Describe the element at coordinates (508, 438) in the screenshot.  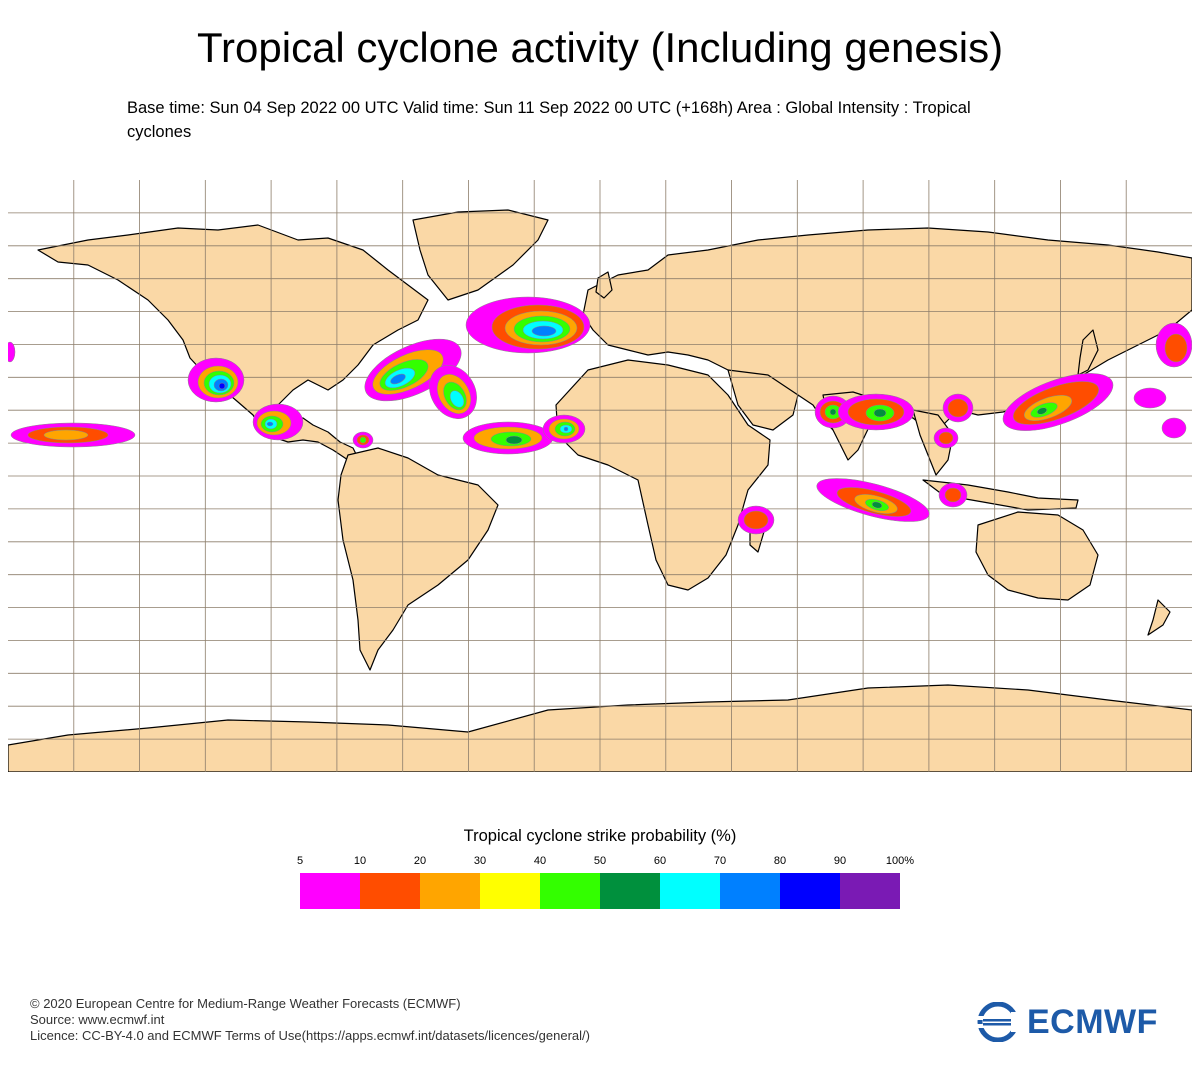
I see `cyclone-area-mid-atlantic` at that location.